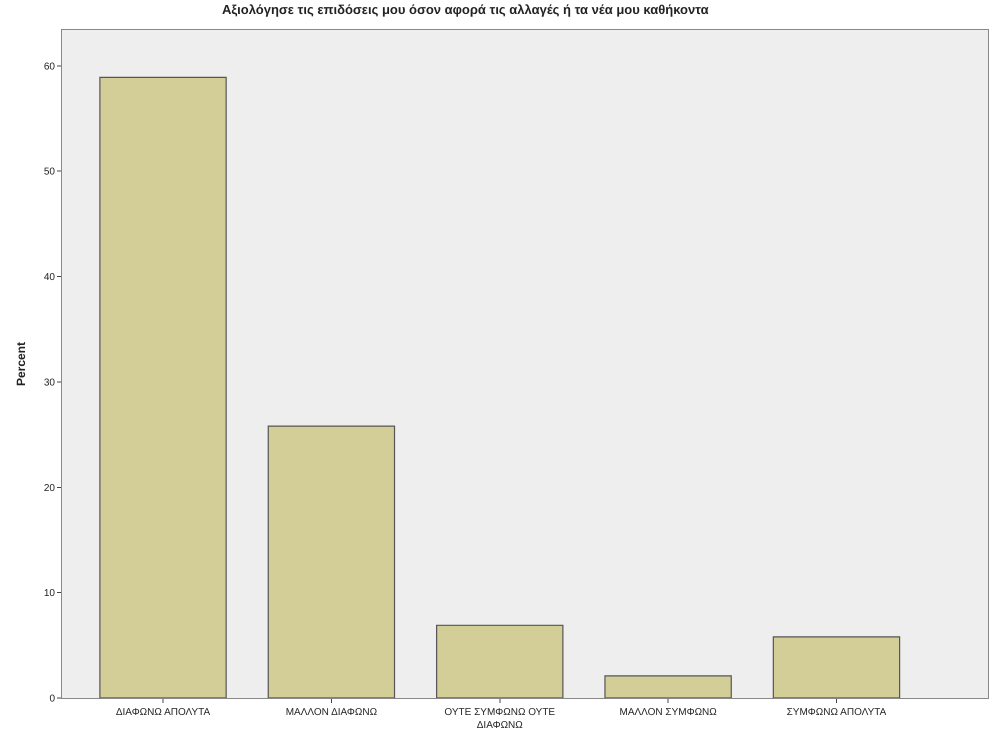 Image resolution: width=990 pixels, height=733 pixels. I want to click on y-tick-label: 60, so click(50, 66).